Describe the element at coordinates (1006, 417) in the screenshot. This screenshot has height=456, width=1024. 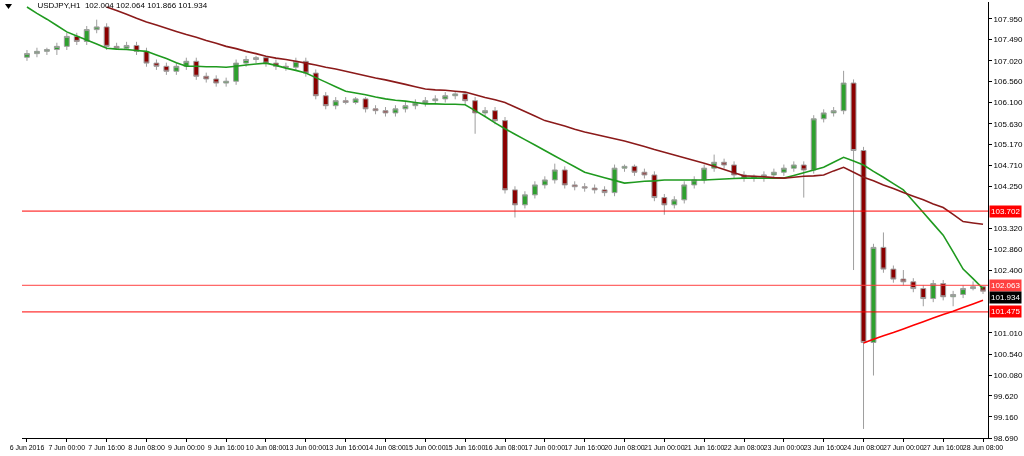
I see `y-tick-label: 99.160` at that location.